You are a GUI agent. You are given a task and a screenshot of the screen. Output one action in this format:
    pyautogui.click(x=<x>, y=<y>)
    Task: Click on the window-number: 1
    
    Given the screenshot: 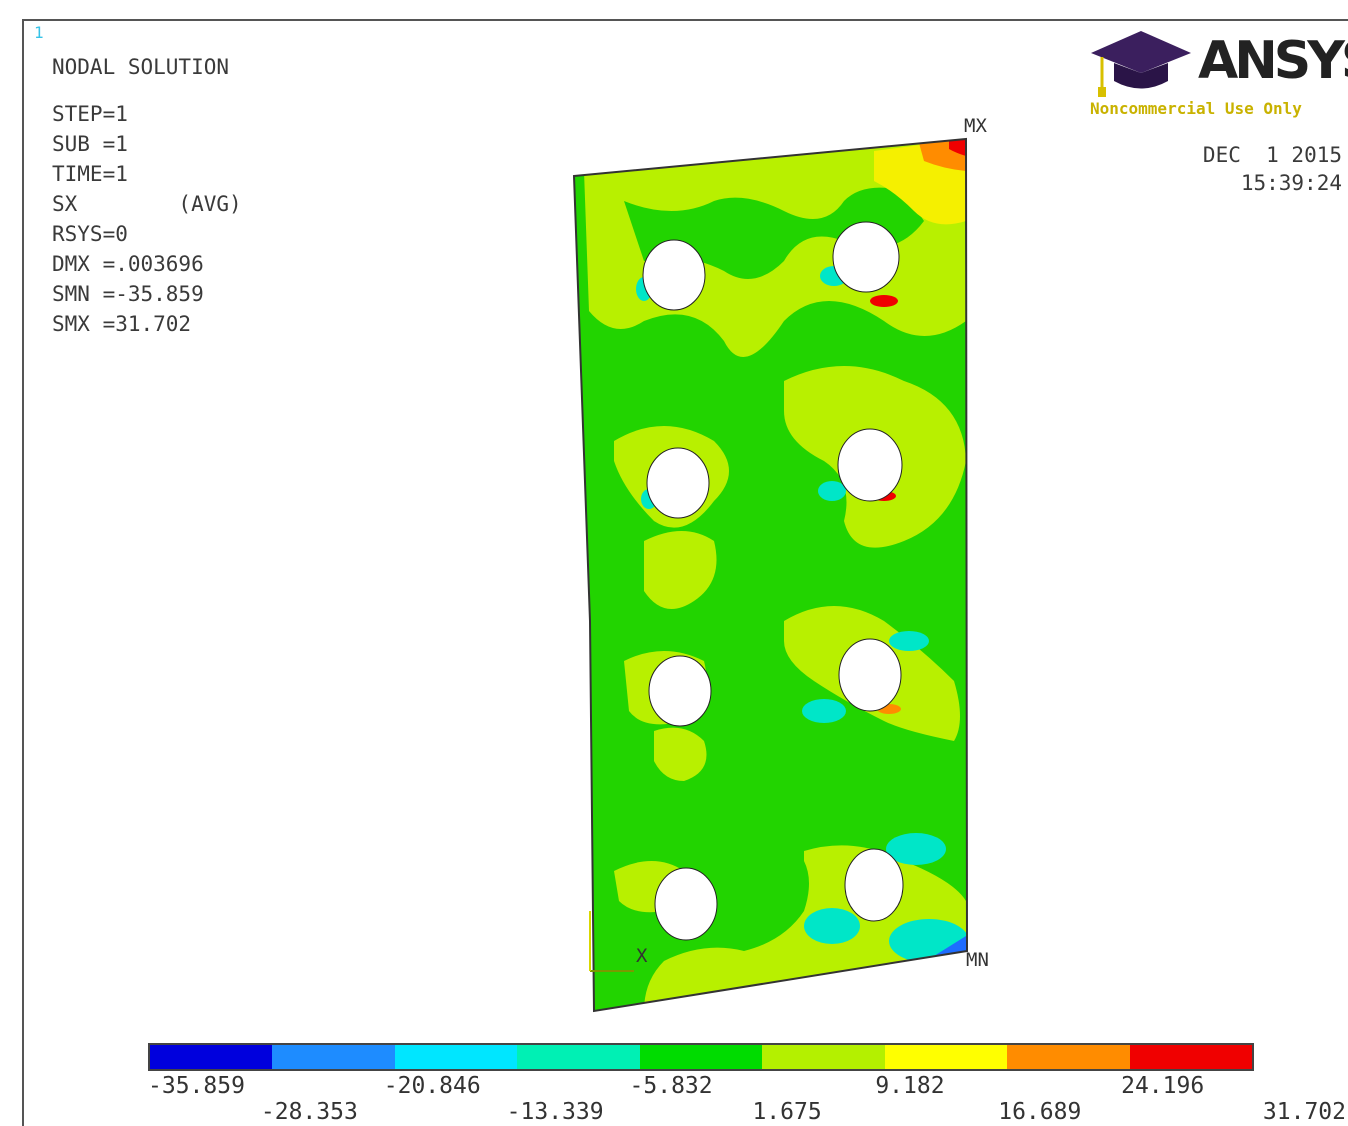 What is the action you would take?
    pyautogui.click(x=39, y=32)
    